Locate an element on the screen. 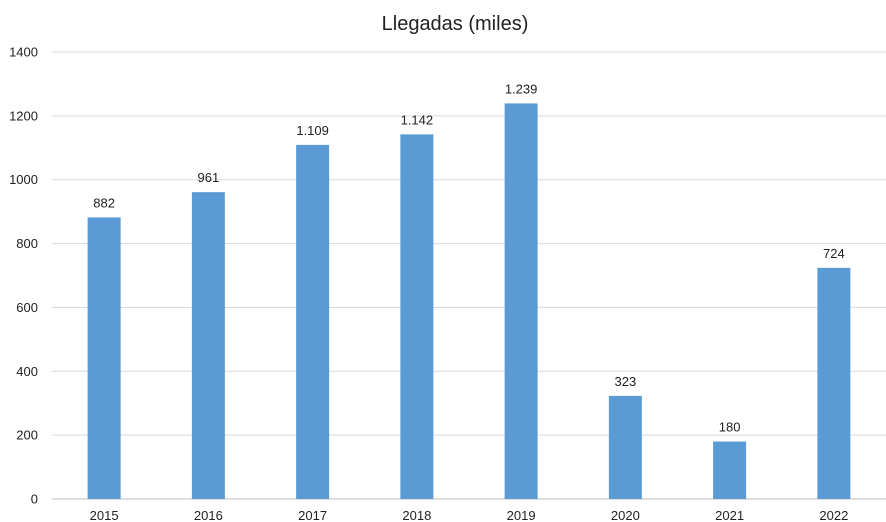 Image resolution: width=886 pixels, height=522 pixels. data-label: 882 is located at coordinates (104, 202).